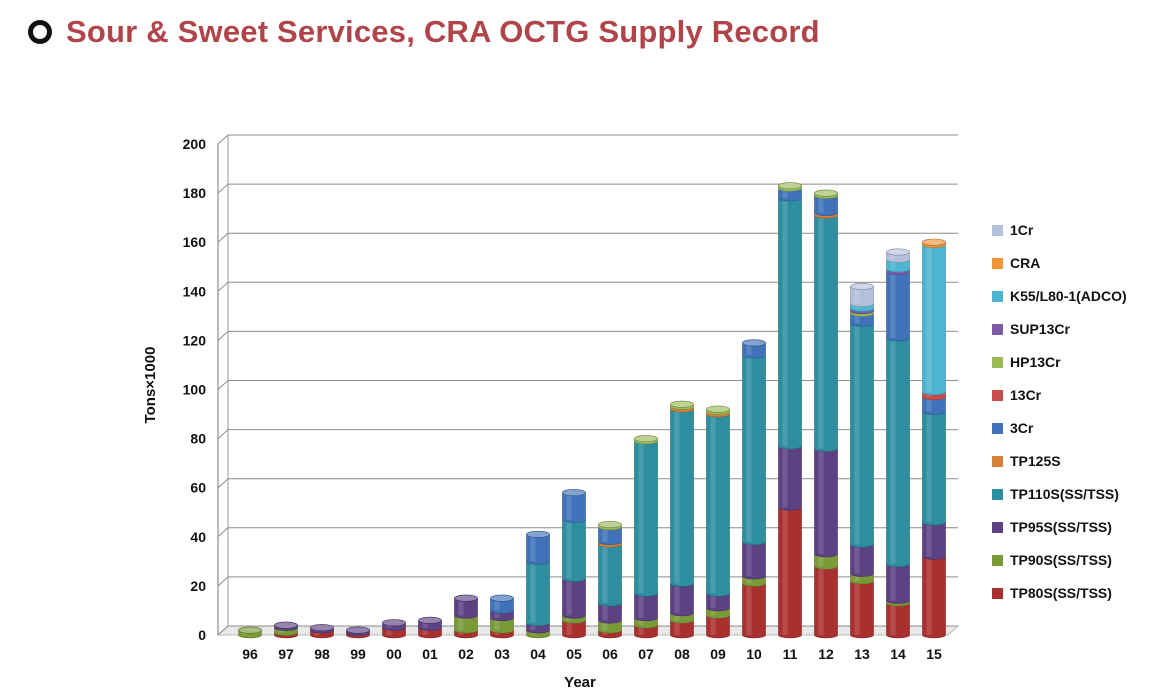 Image resolution: width=1172 pixels, height=695 pixels. Describe the element at coordinates (682, 654) in the screenshot. I see `x-tick-label: 08` at that location.